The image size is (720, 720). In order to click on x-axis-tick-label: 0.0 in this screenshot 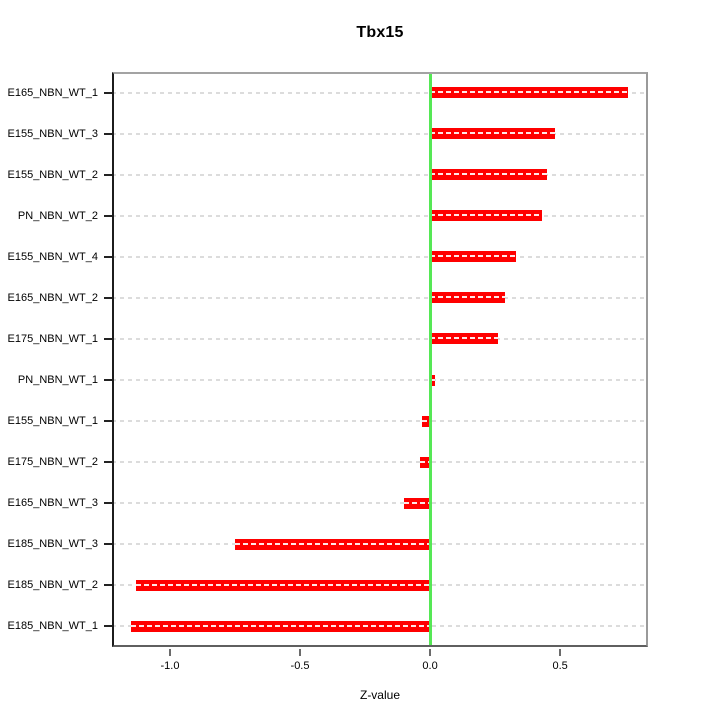, I will do `click(430, 666)`.